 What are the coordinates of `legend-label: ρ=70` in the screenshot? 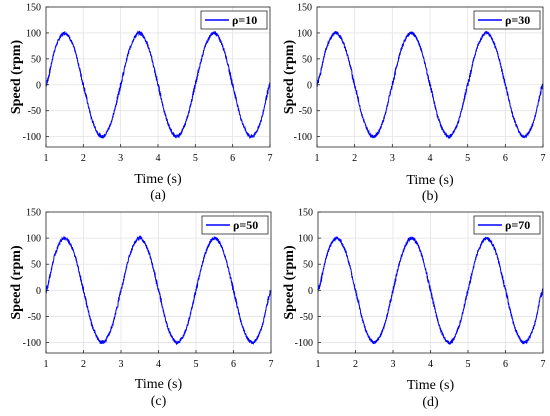 It's located at (517, 225).